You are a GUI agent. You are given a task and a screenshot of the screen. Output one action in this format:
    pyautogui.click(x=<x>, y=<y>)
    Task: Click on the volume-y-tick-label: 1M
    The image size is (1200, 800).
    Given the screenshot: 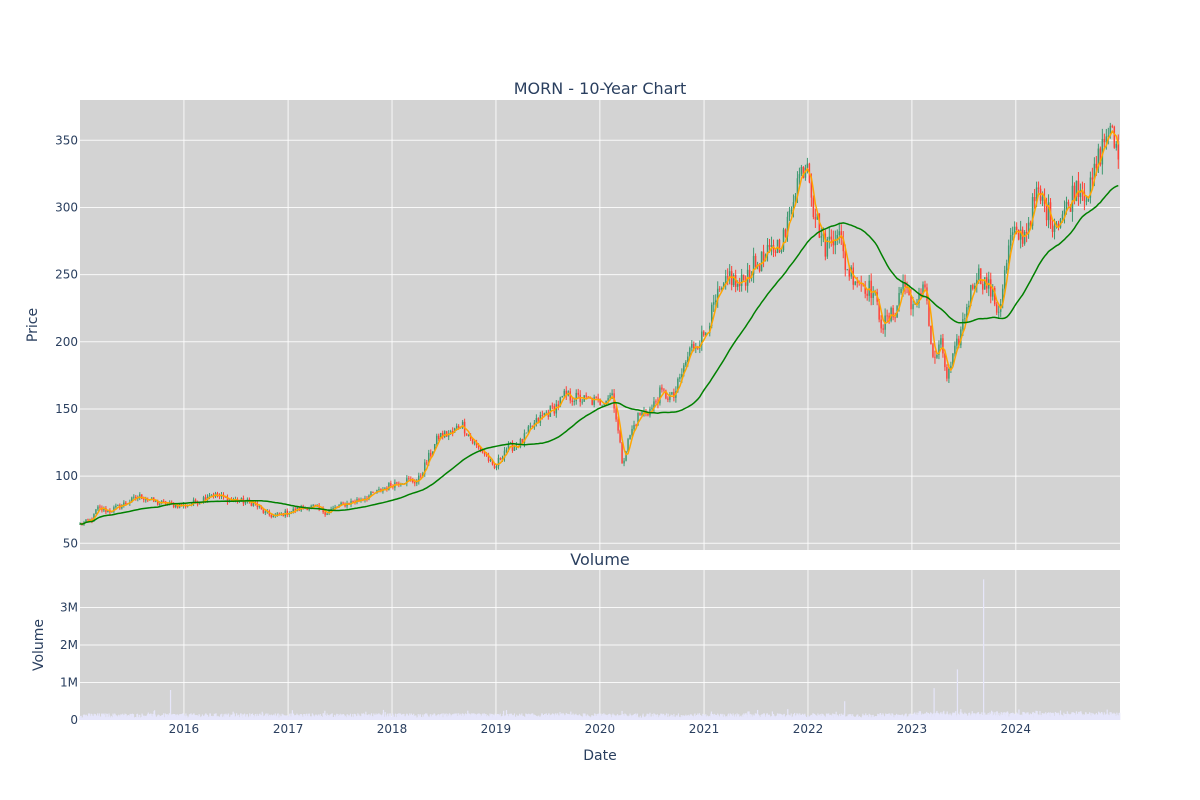 What is the action you would take?
    pyautogui.click(x=69, y=683)
    